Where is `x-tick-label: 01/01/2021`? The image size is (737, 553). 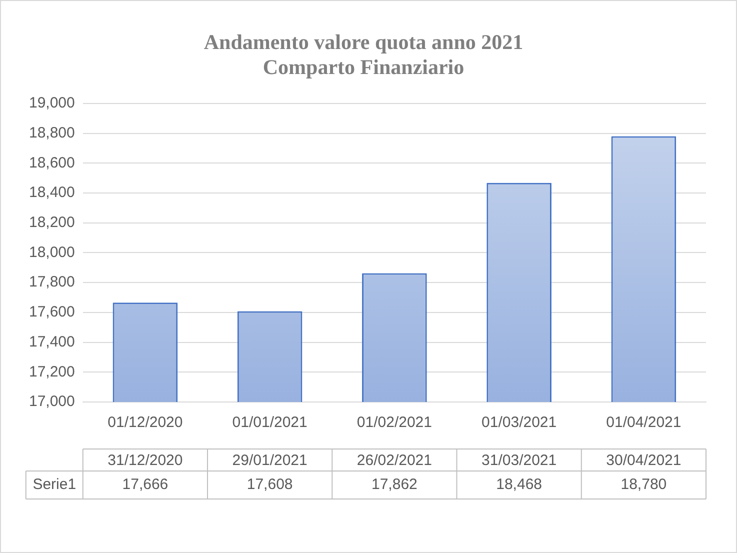 x-tick-label: 01/01/2021 is located at coordinates (270, 423).